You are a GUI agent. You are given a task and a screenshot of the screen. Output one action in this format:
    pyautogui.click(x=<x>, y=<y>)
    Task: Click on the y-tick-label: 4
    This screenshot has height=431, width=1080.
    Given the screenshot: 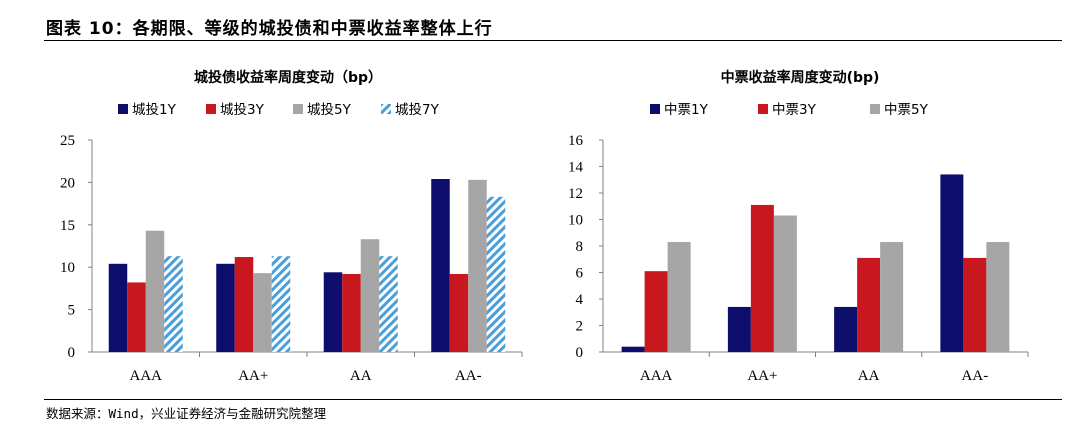 What is the action you would take?
    pyautogui.click(x=580, y=300)
    